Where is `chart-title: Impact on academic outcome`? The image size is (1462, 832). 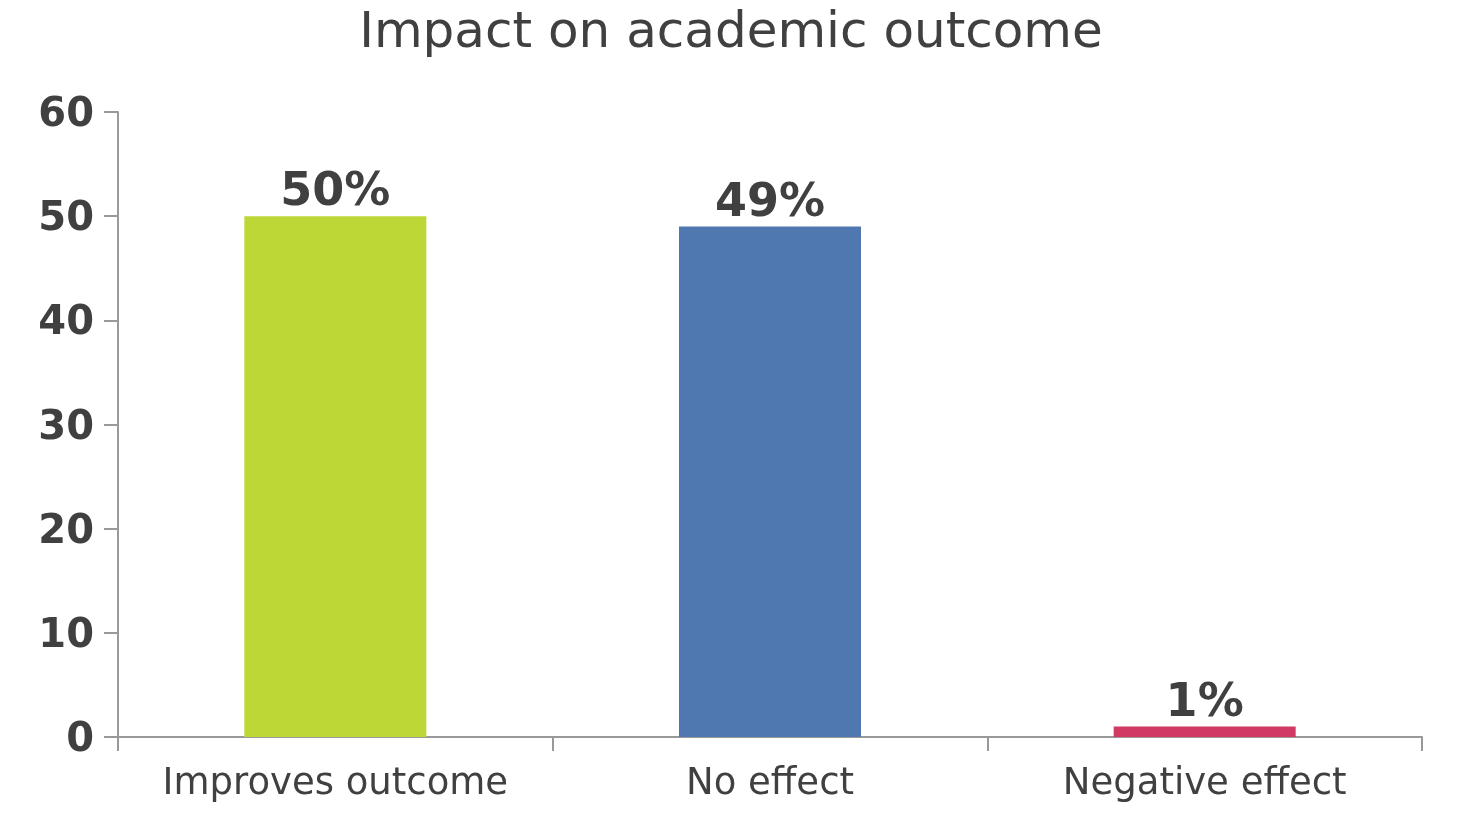 chart-title: Impact on academic outcome is located at coordinates (731, 30).